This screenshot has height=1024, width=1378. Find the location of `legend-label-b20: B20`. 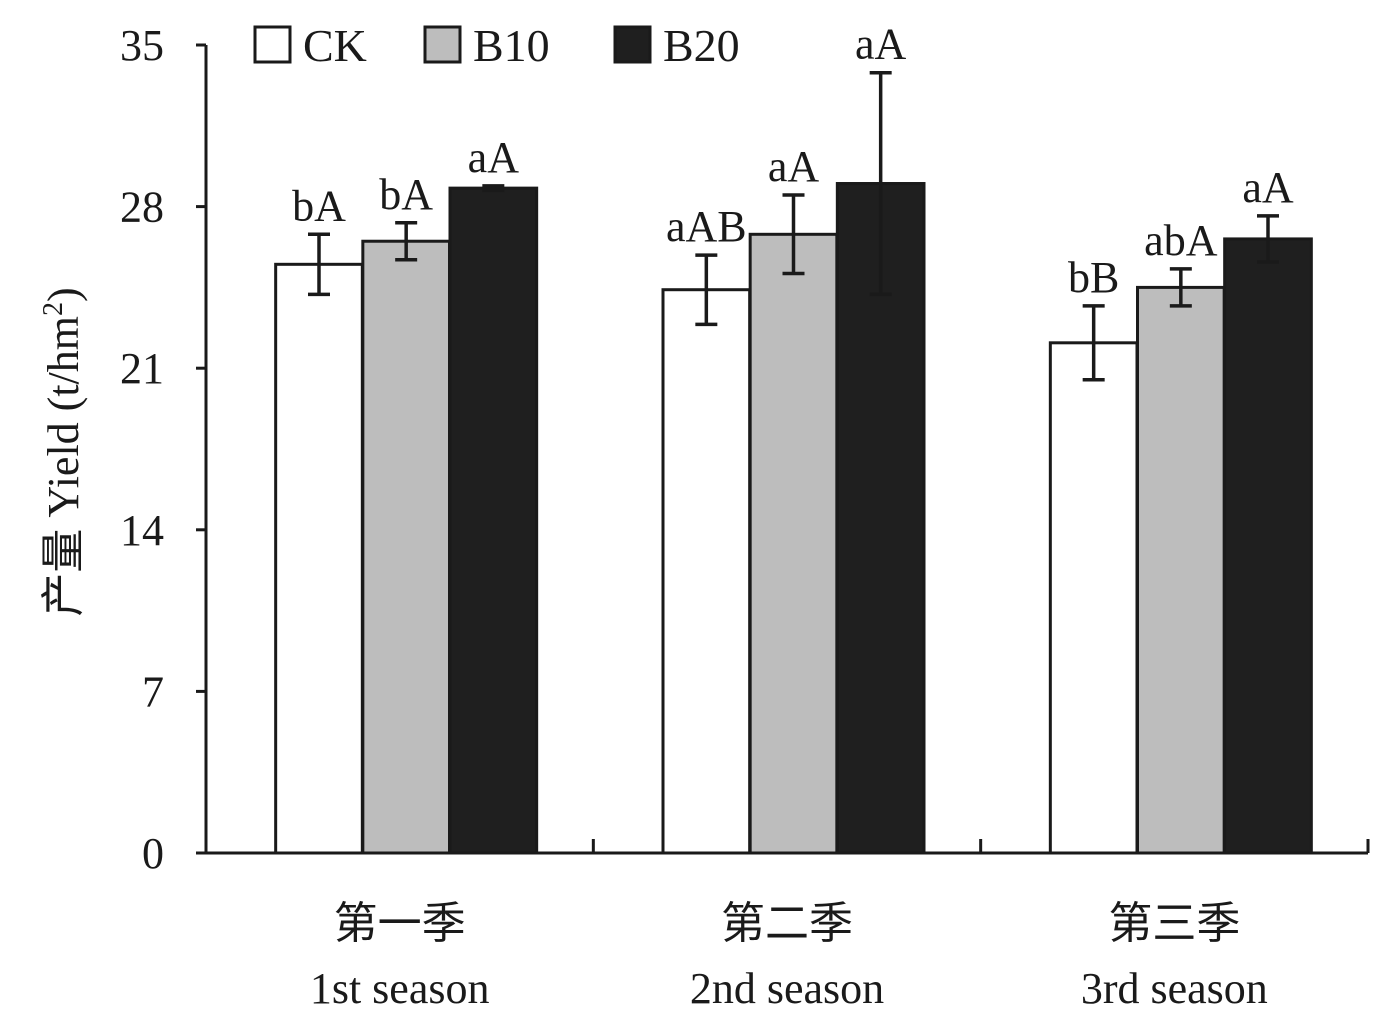

legend-label-b20: B20 is located at coordinates (701, 45).